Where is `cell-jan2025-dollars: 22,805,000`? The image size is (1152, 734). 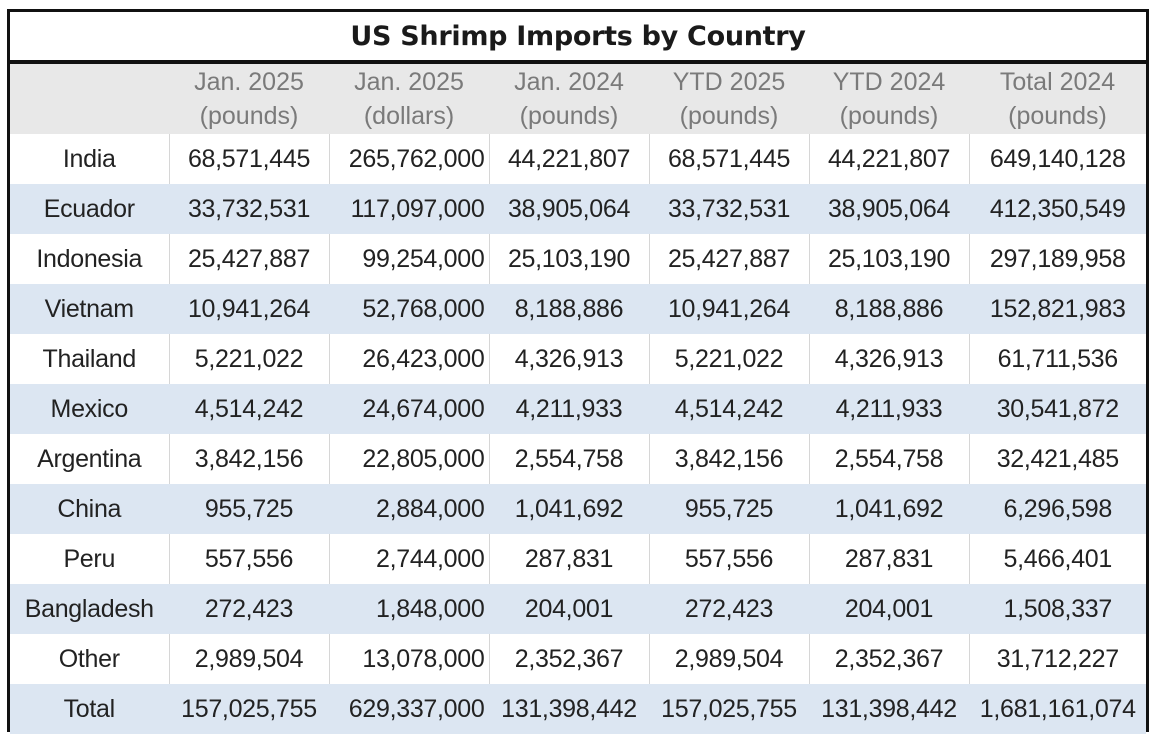
cell-jan2025-dollars: 22,805,000 is located at coordinates (408, 459).